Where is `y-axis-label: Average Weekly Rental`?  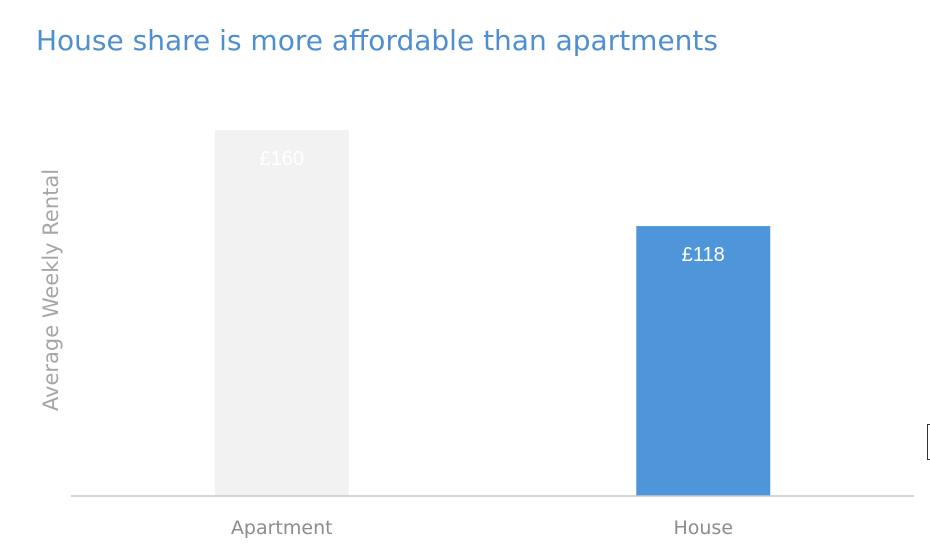
y-axis-label: Average Weekly Rental is located at coordinates (51, 290).